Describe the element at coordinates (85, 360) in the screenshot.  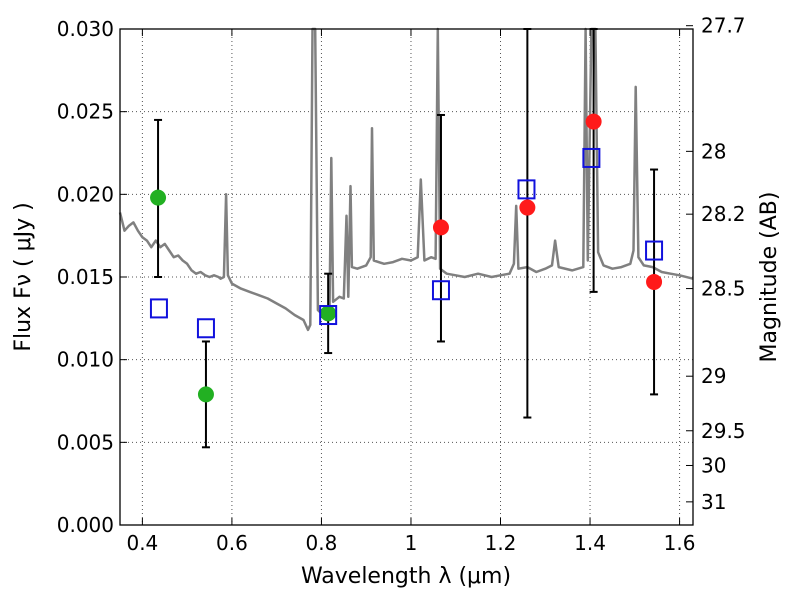
I see `y-tick-label: 0.010` at that location.